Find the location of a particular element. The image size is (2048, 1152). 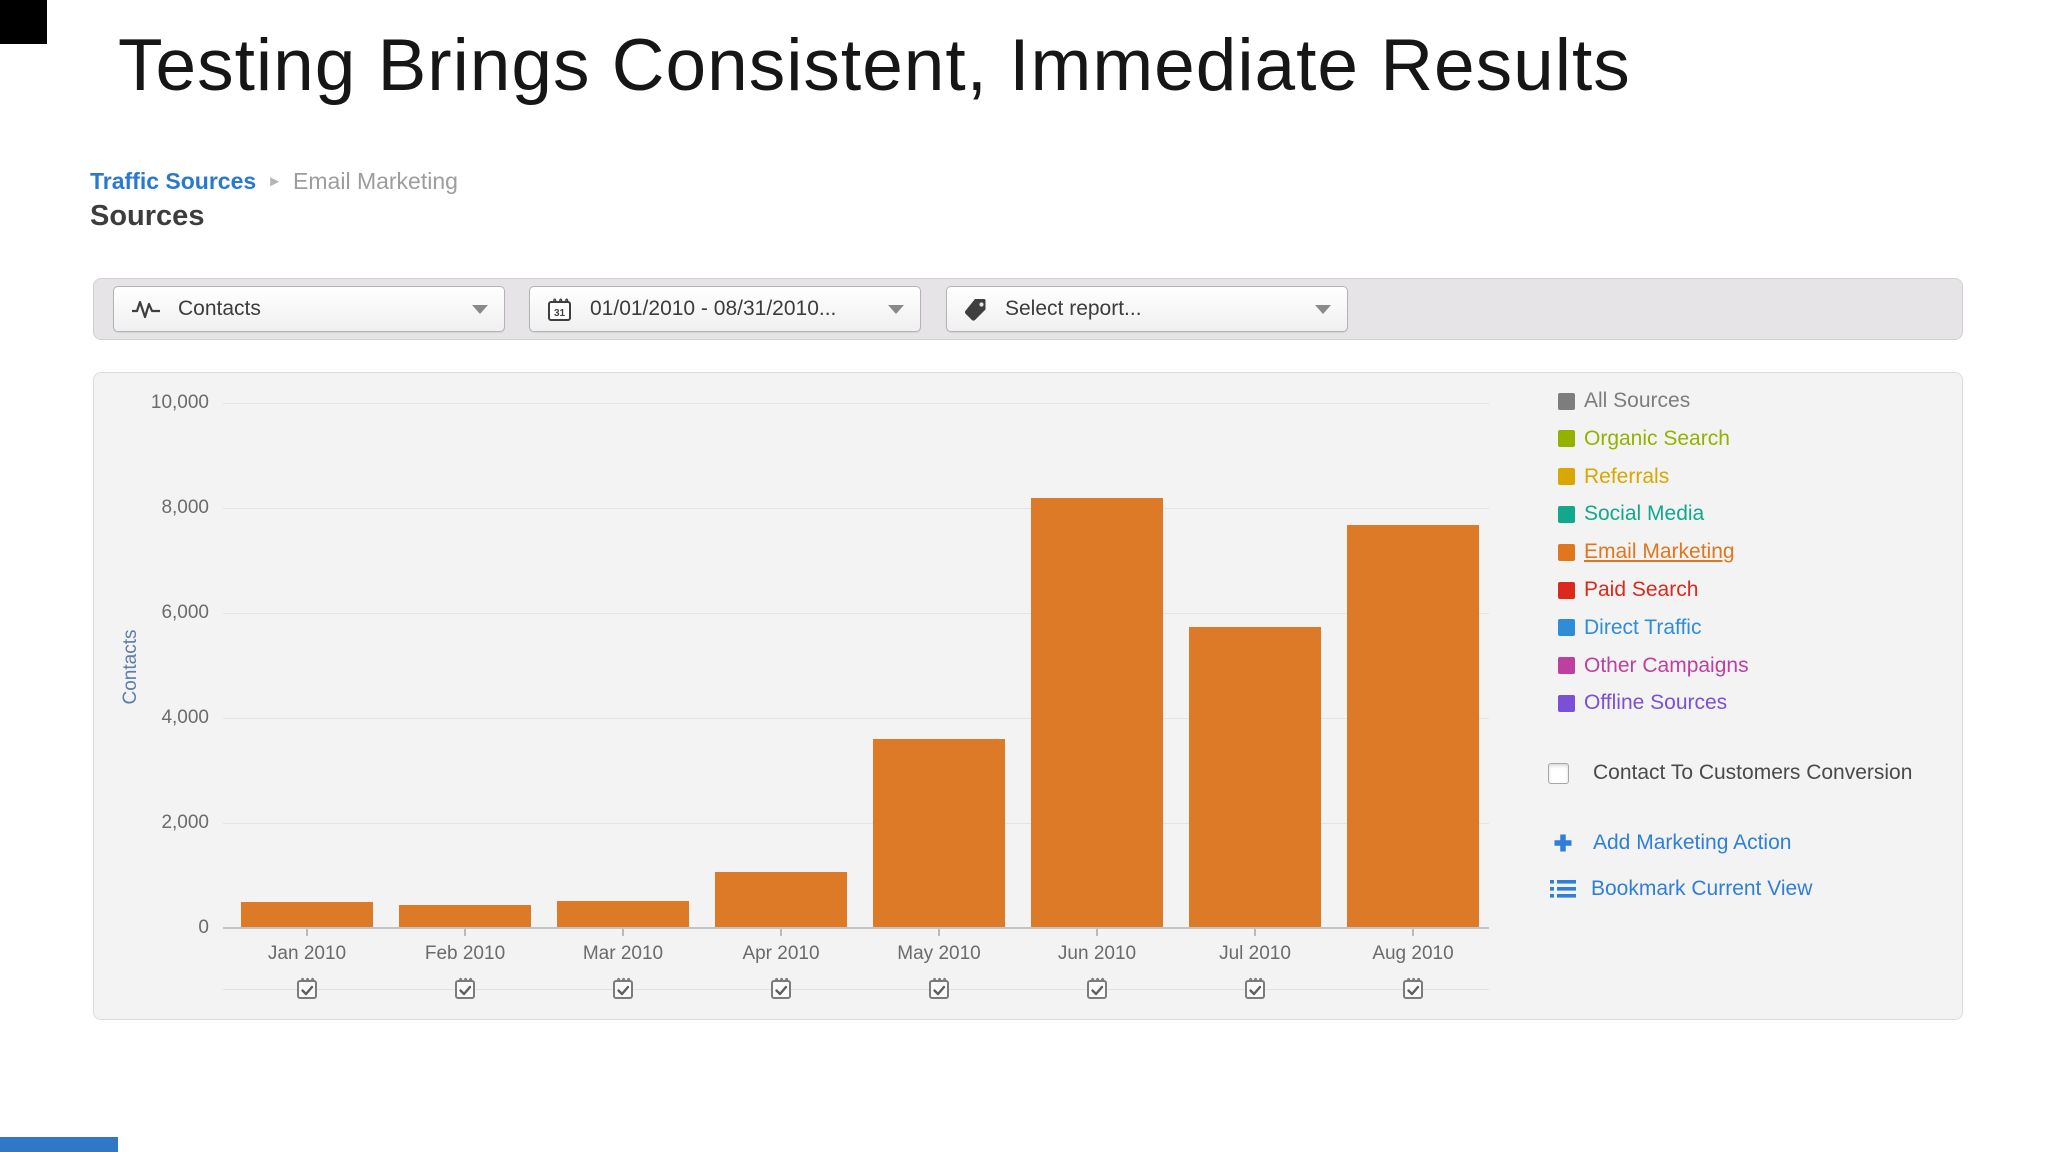

legend-label: Referrals is located at coordinates (1627, 476).